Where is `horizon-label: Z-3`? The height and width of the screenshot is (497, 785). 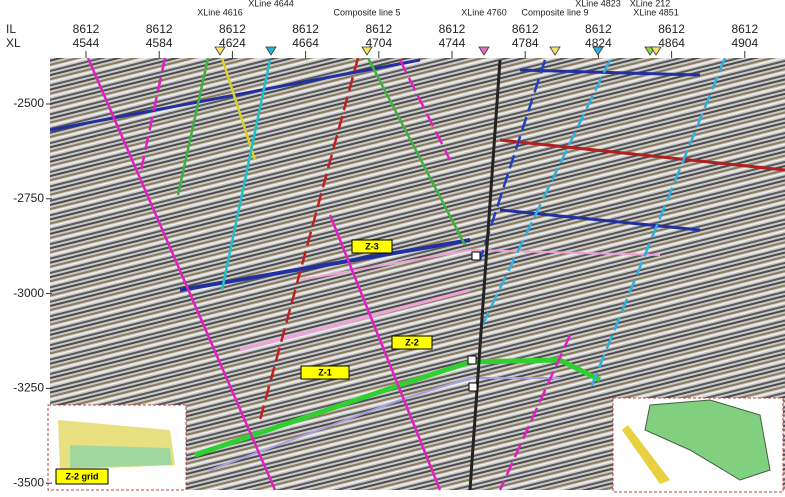
horizon-label: Z-3 is located at coordinates (372, 246).